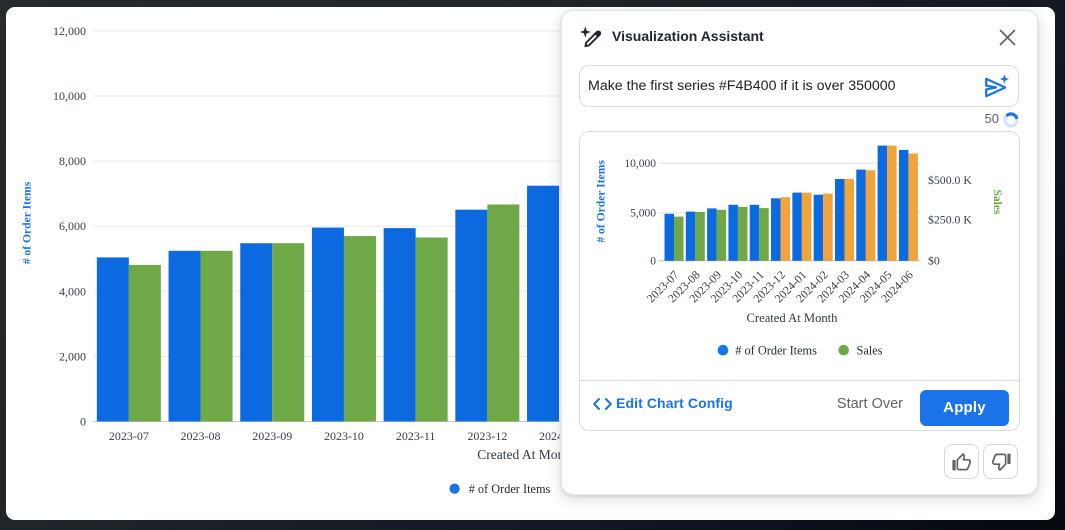 The height and width of the screenshot is (530, 1065). What do you see at coordinates (344, 436) in the screenshot?
I see `svg-text: 2023-10` at bounding box center [344, 436].